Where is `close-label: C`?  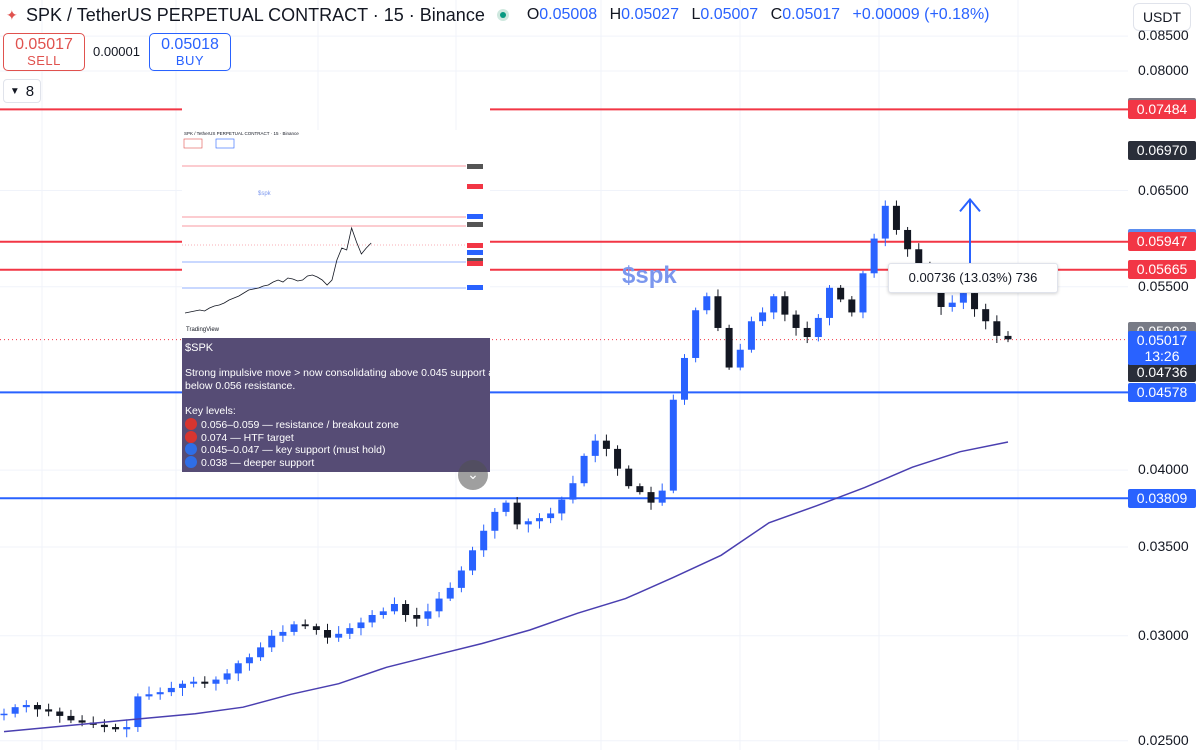 close-label: C is located at coordinates (776, 14).